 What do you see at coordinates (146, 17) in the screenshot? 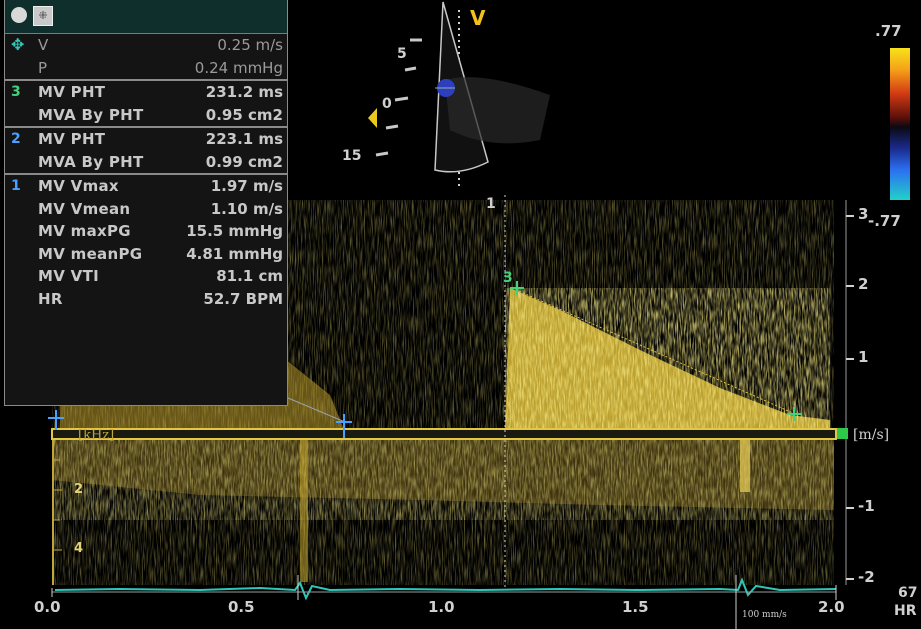
I see `panel-toolbar: ⁜` at bounding box center [146, 17].